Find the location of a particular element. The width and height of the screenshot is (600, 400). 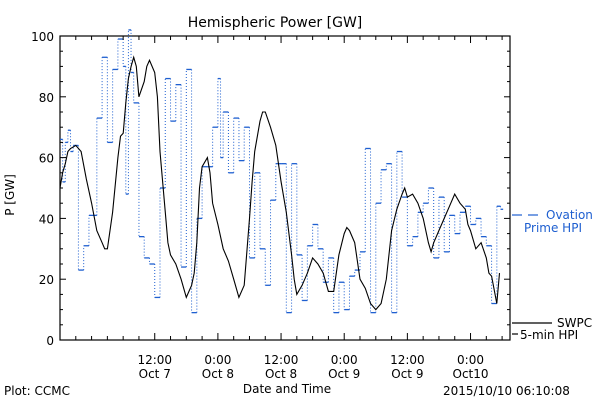

legend-ovation-label-1: Ovation is located at coordinates (569, 215).